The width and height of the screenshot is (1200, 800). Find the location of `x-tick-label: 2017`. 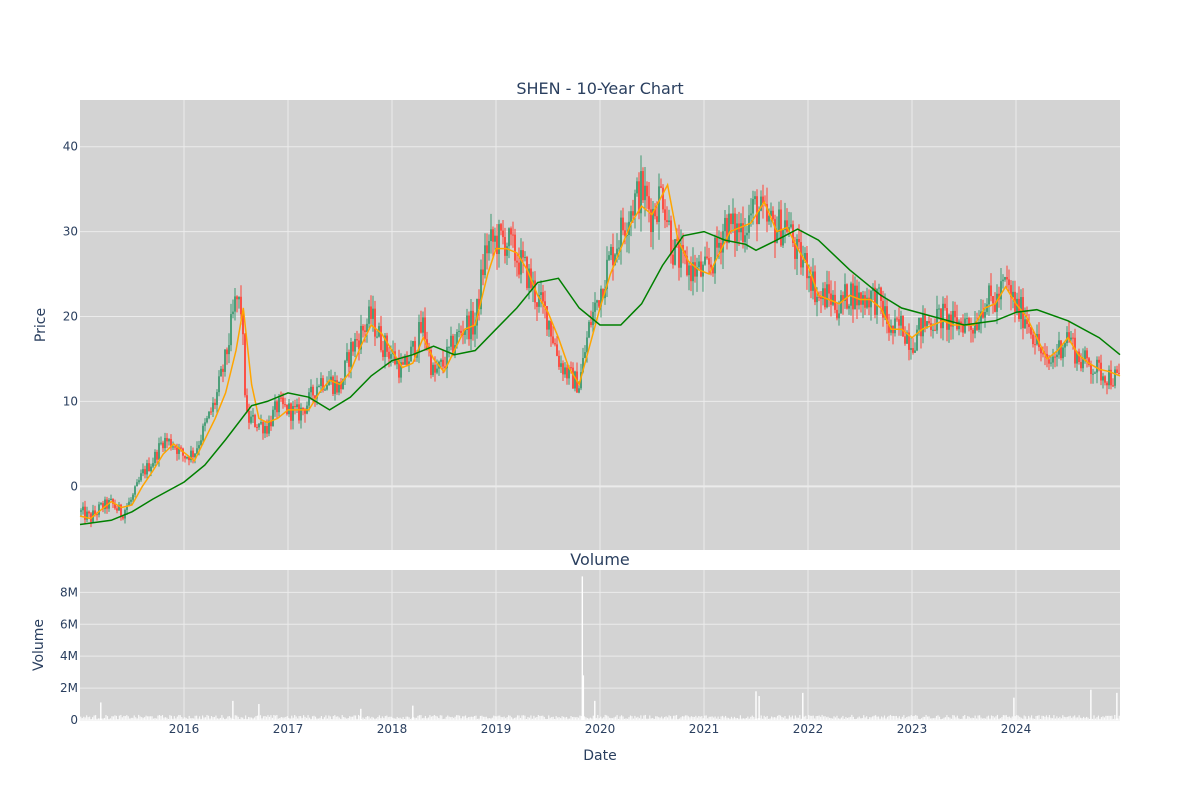

x-tick-label: 2017 is located at coordinates (288, 729).